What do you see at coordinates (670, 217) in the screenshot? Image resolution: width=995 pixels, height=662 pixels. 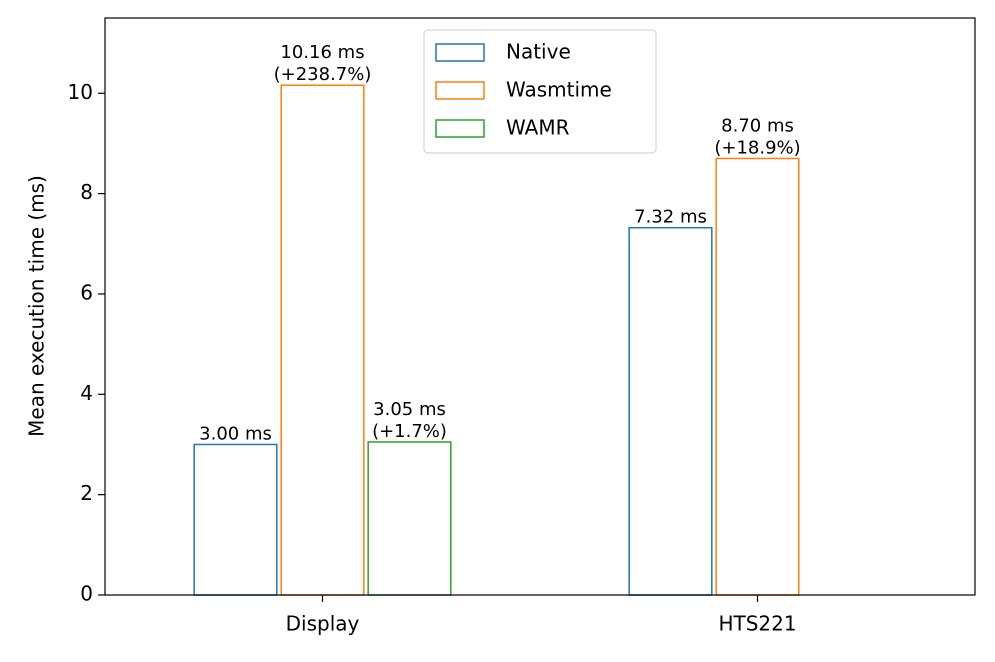 I see `value-label: 7.32 ms` at bounding box center [670, 217].